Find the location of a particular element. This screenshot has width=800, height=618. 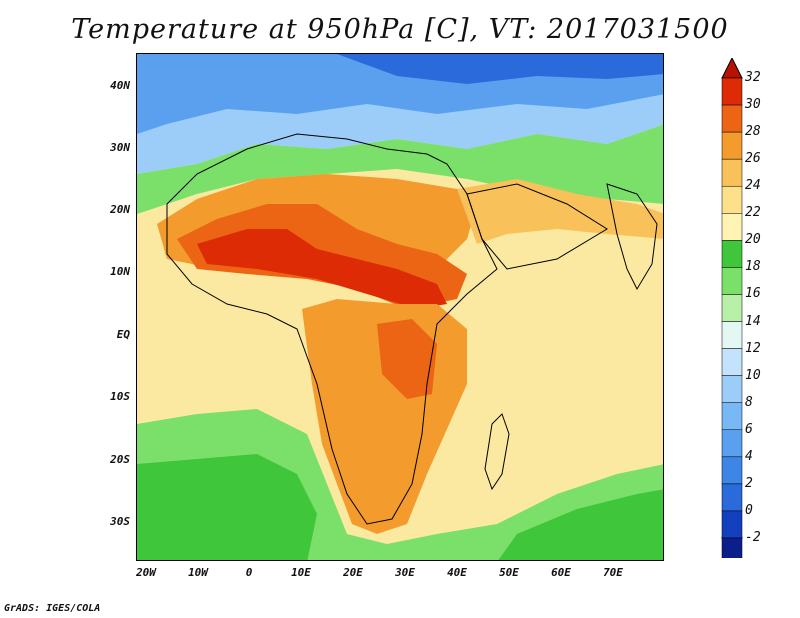

lat-label-10n: 10N is located at coordinates (120, 271).